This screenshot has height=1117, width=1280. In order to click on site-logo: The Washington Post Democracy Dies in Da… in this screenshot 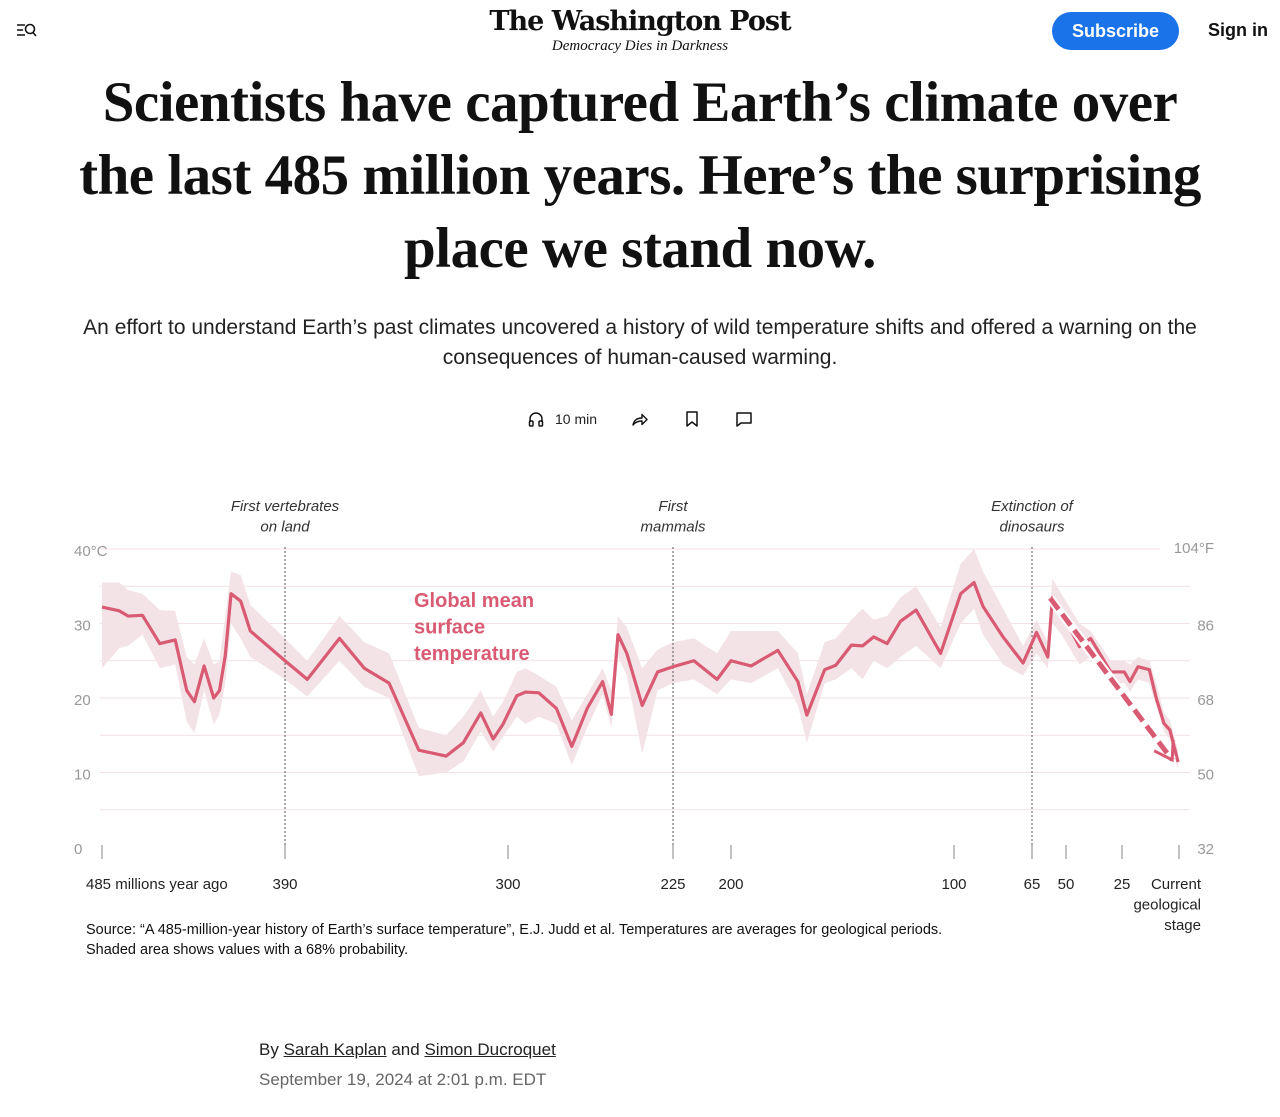, I will do `click(640, 30)`.